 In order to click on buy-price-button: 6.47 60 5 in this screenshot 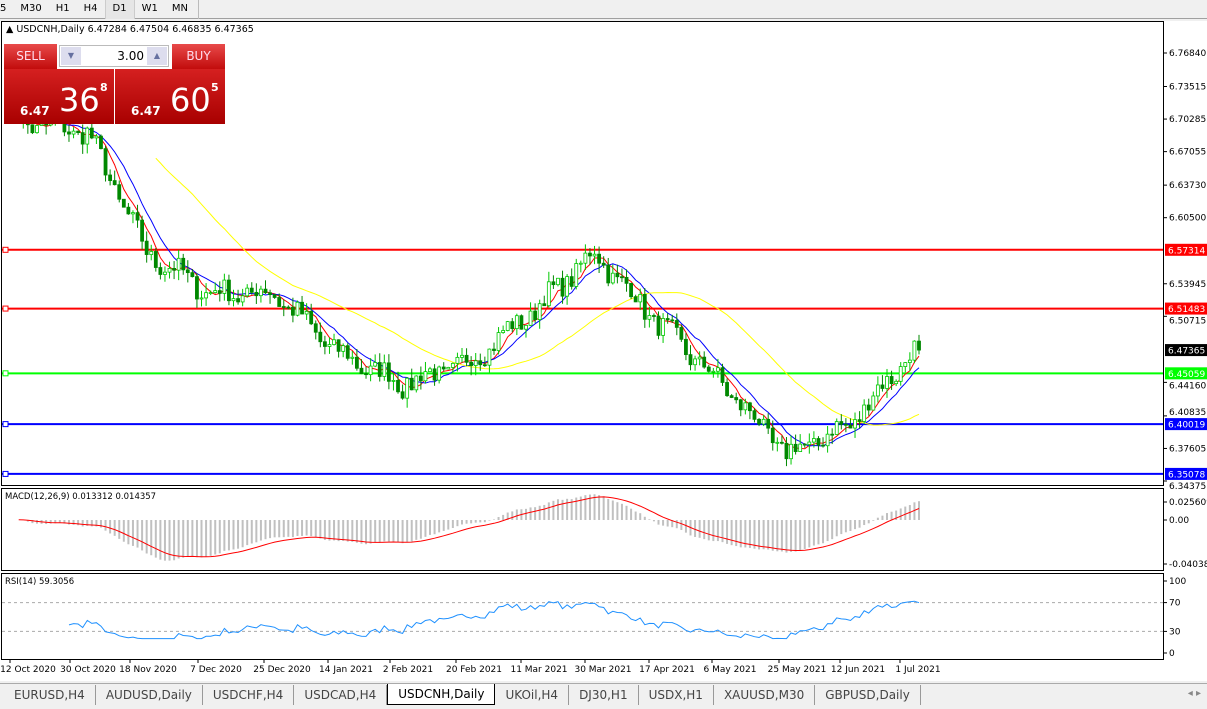, I will do `click(170, 96)`.